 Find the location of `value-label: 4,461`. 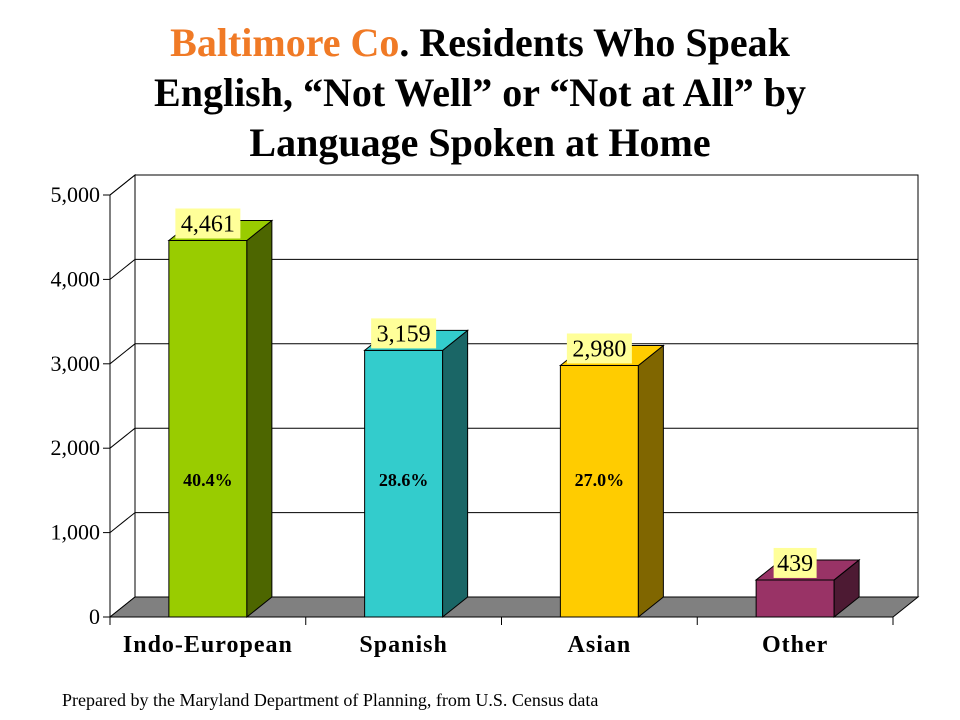

value-label: 4,461 is located at coordinates (208, 224).